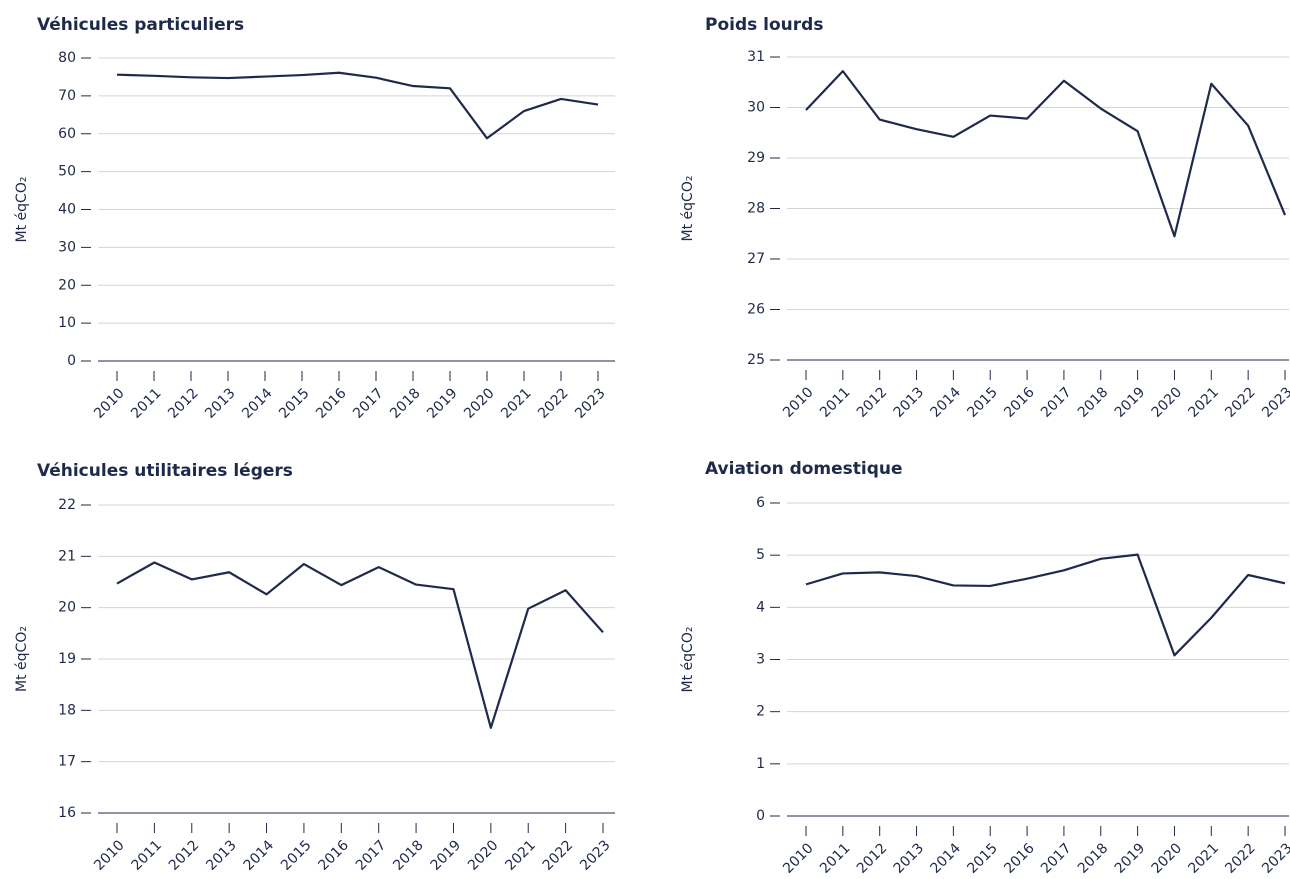 This screenshot has height=879, width=1290. What do you see at coordinates (140, 25) in the screenshot?
I see `chart-title: Véhicules particuliers` at bounding box center [140, 25].